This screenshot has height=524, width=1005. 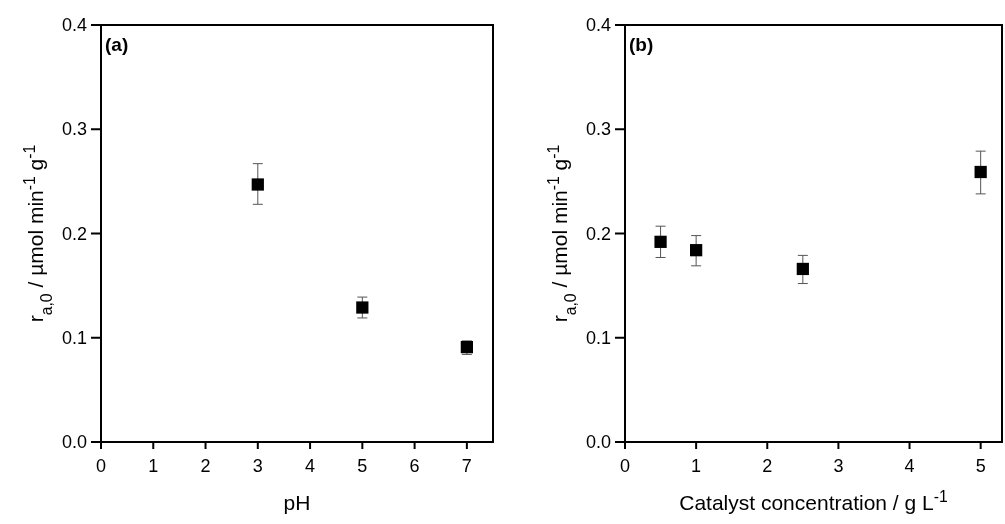 I want to click on x-tick-label: 7, so click(x=466, y=466).